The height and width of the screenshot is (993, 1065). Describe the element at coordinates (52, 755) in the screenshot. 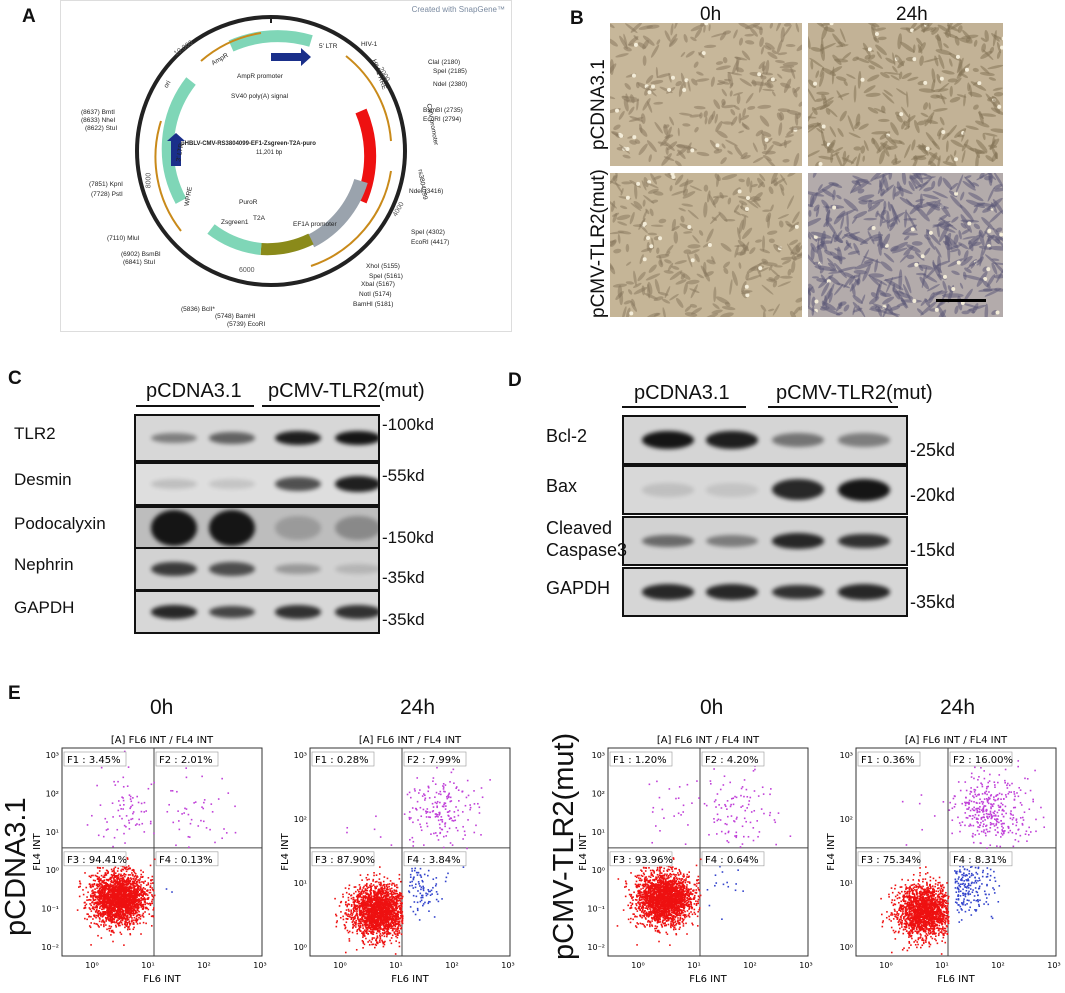

I see `y-tick-label: 10³` at that location.